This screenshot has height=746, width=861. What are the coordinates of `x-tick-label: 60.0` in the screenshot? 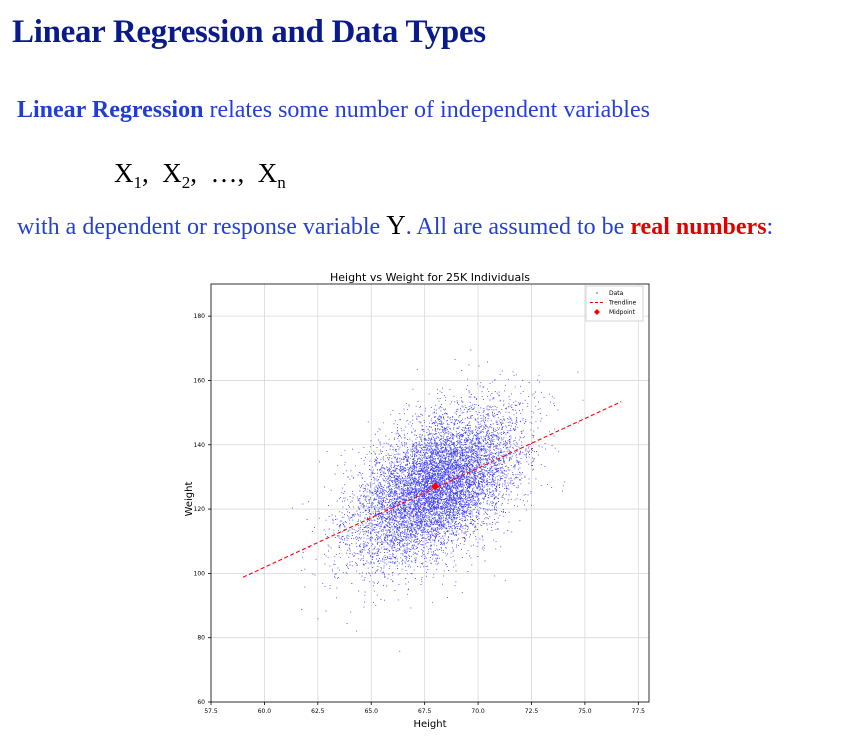 It's located at (265, 711).